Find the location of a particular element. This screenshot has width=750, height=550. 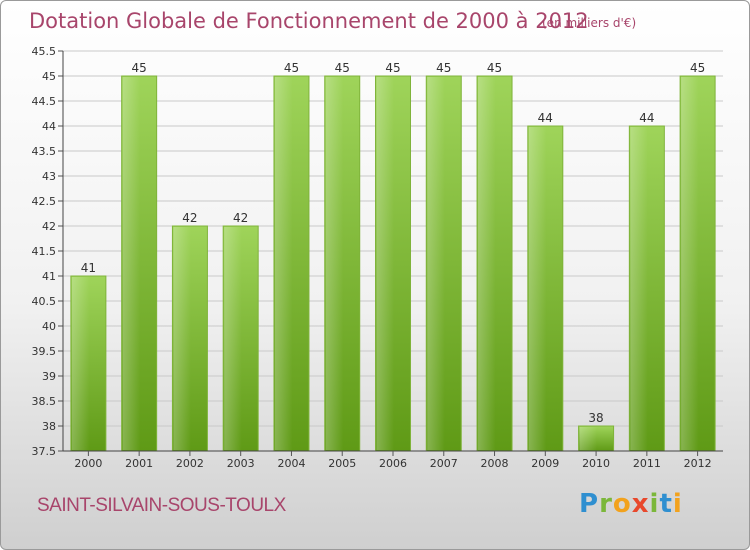

y-tick-label: 43 is located at coordinates (49, 176).